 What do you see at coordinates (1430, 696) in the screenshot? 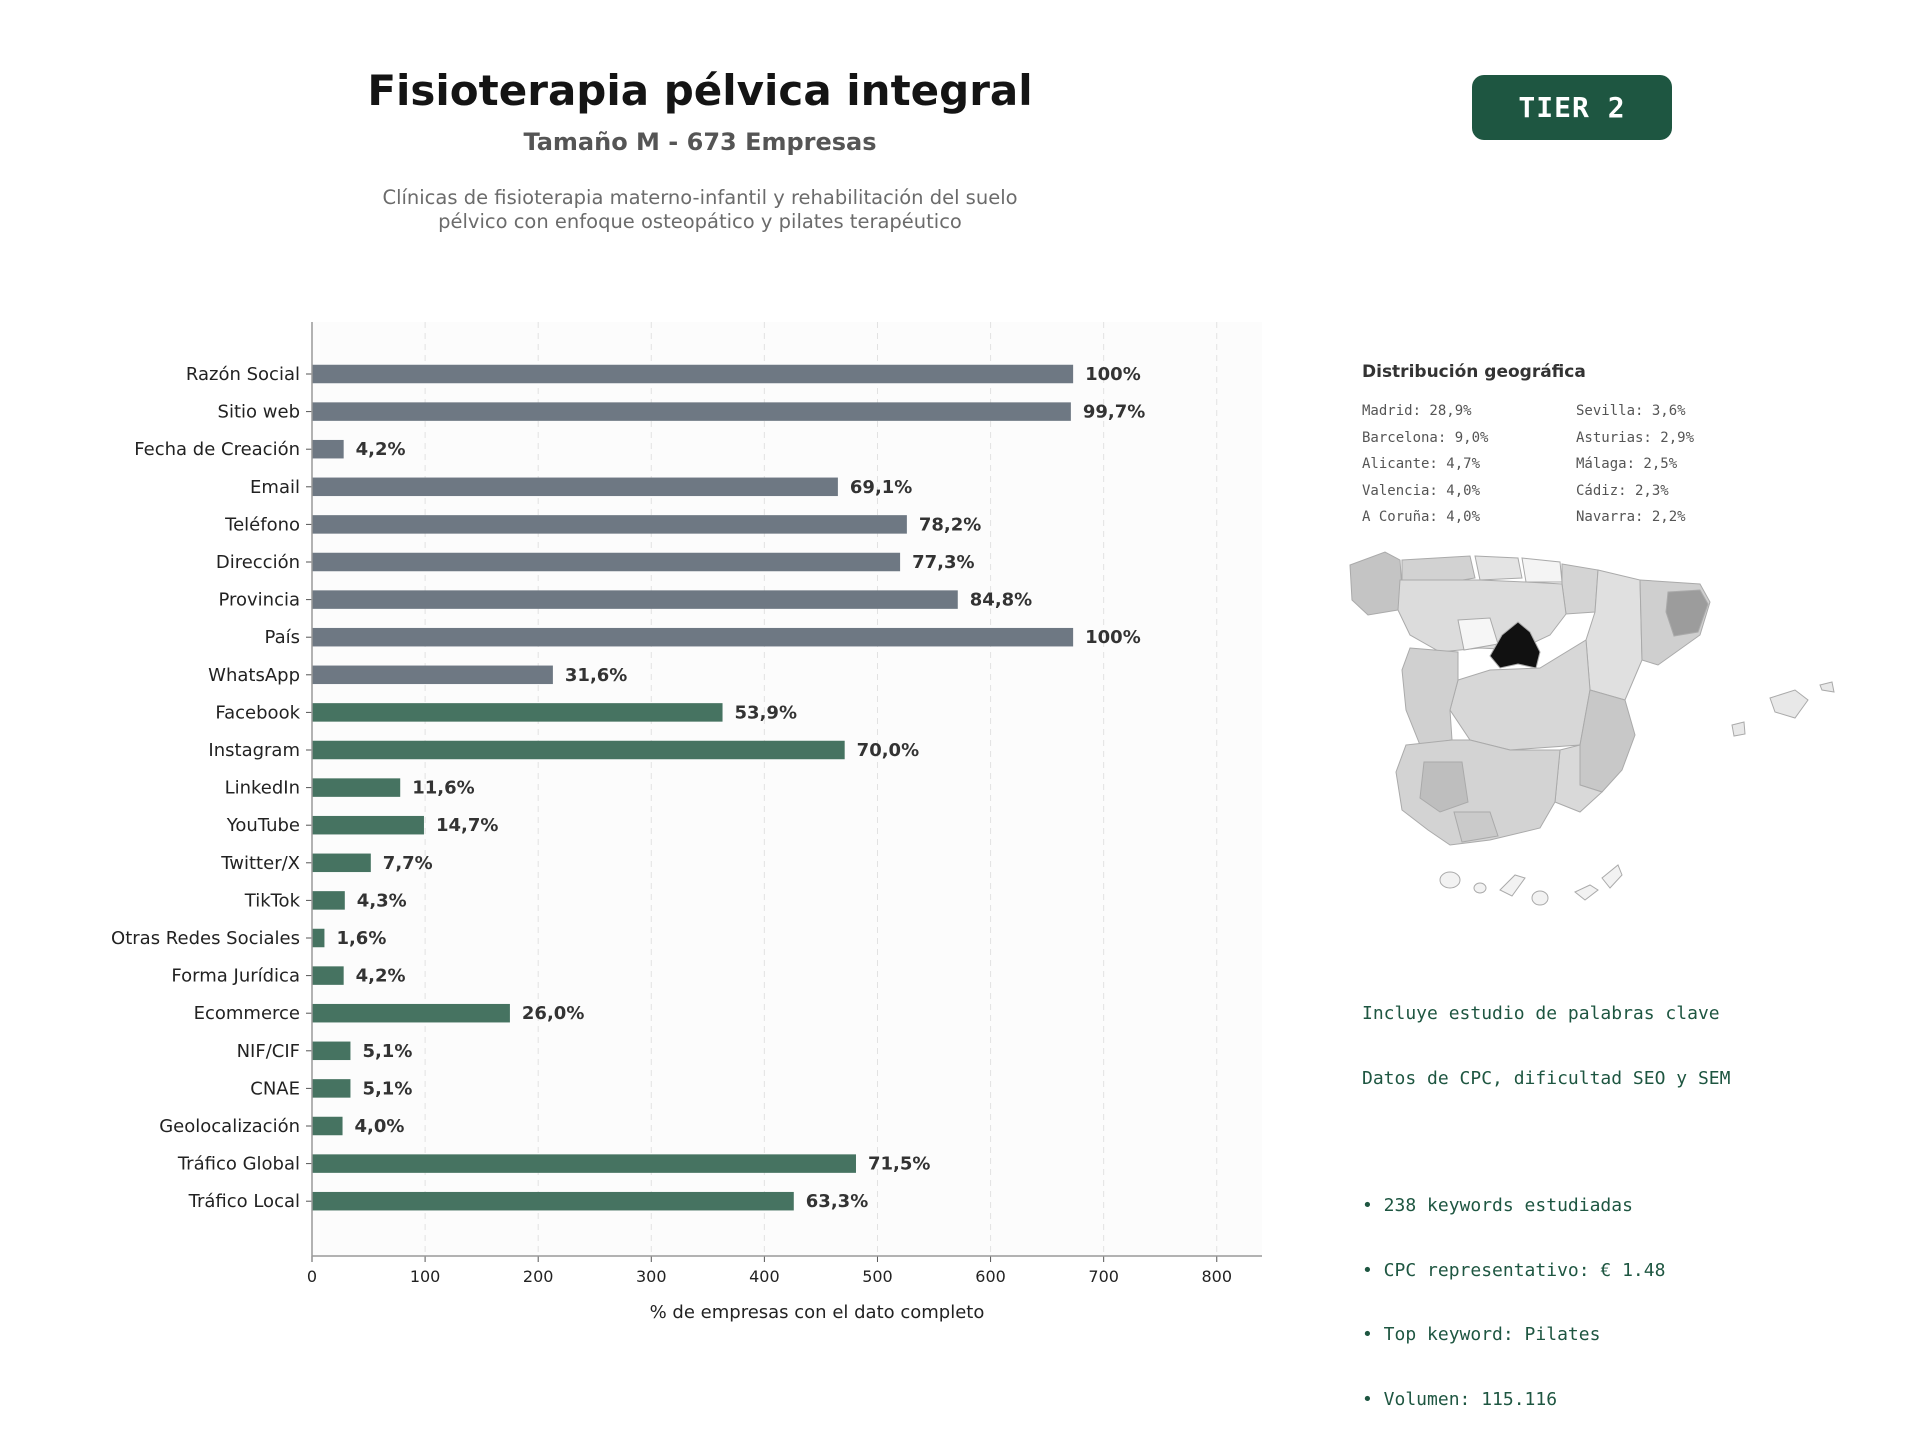
I see `extremadura-region` at bounding box center [1430, 696].